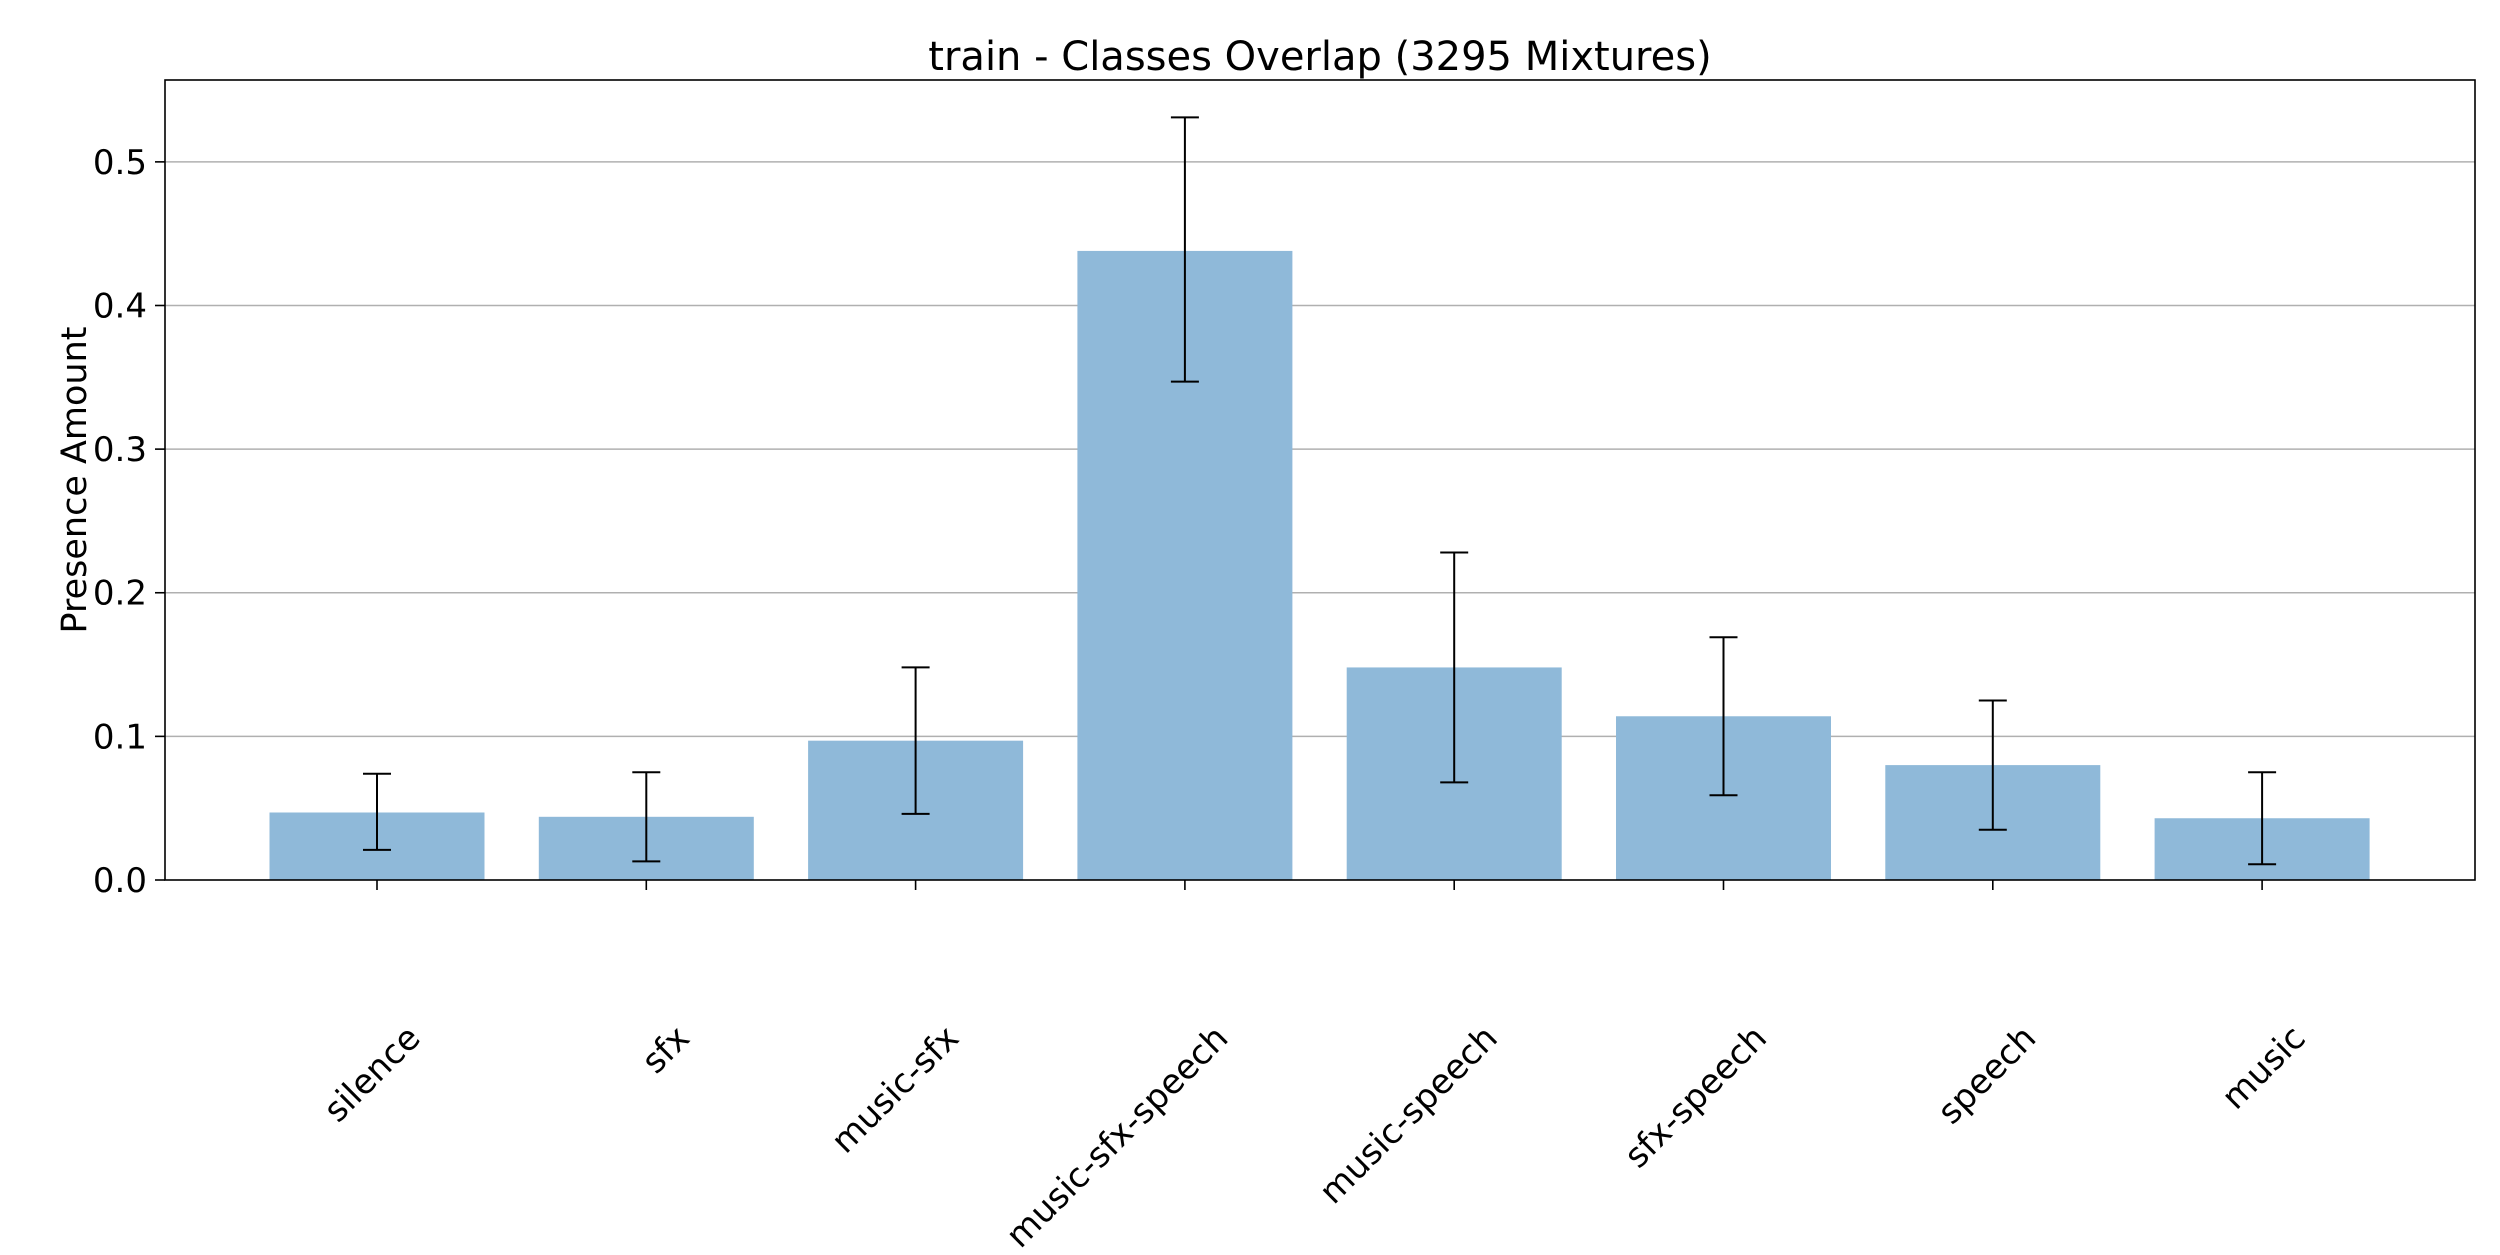  I want to click on y-tick-label: 0.5, so click(120, 163).